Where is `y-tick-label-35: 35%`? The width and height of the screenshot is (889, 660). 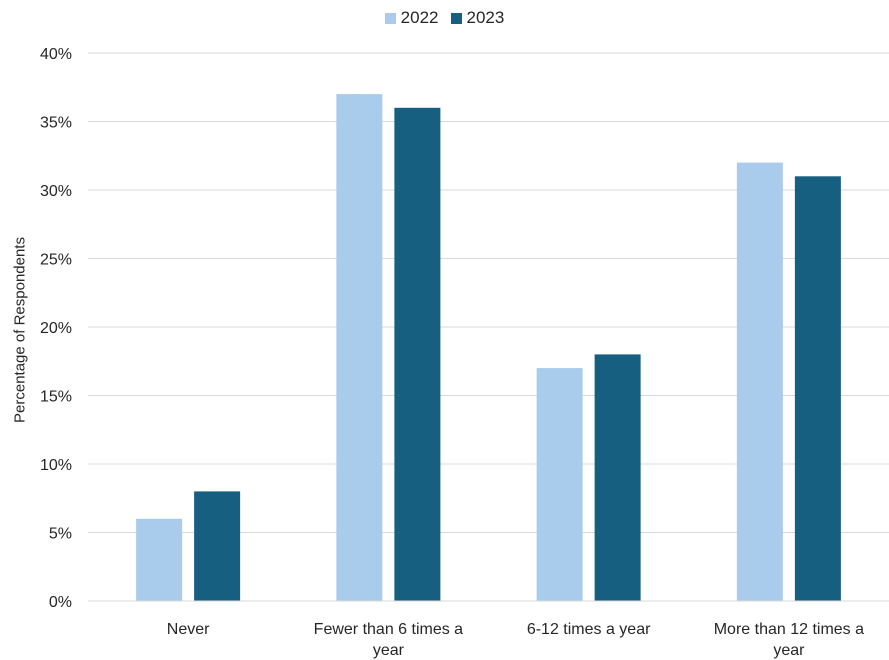 y-tick-label-35: 35% is located at coordinates (56, 123).